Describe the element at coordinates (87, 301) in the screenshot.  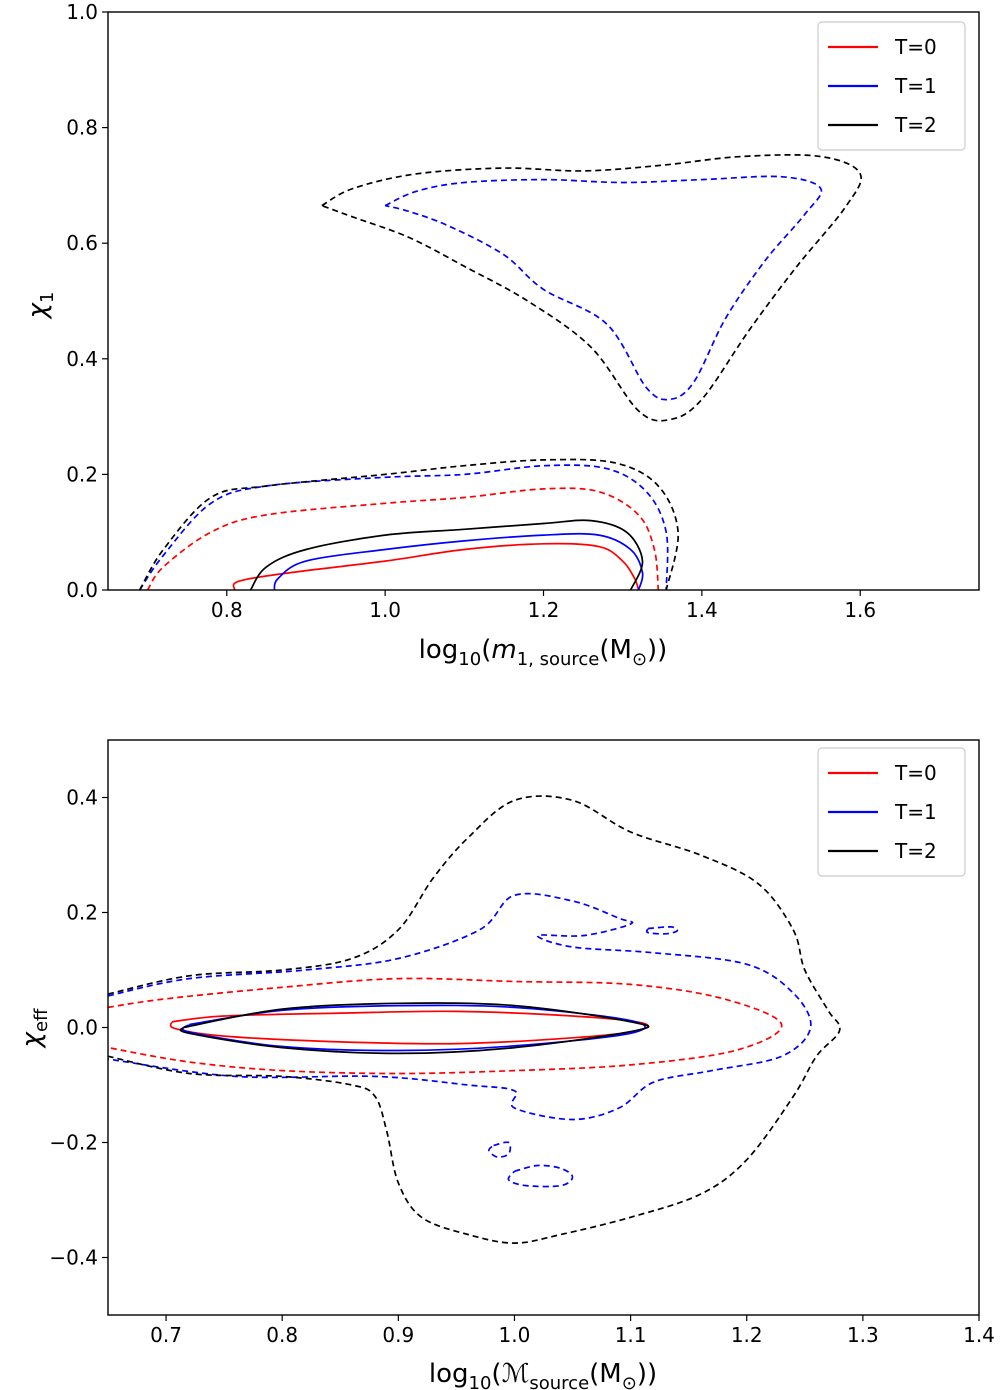
I see `y-axis-ticks: 0.0 0.2 0.4 0.6 0.8 1.0` at that location.